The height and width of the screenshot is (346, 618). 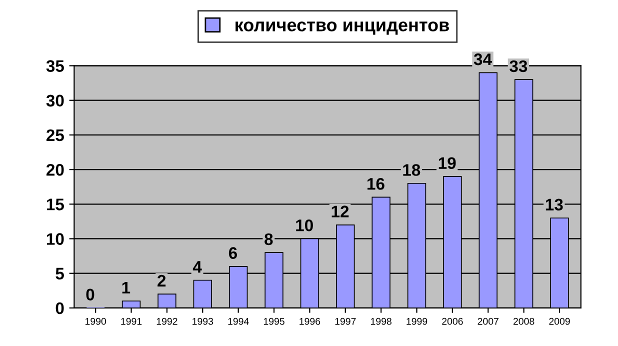 What do you see at coordinates (126, 288) in the screenshot?
I see `data-label: 1` at bounding box center [126, 288].